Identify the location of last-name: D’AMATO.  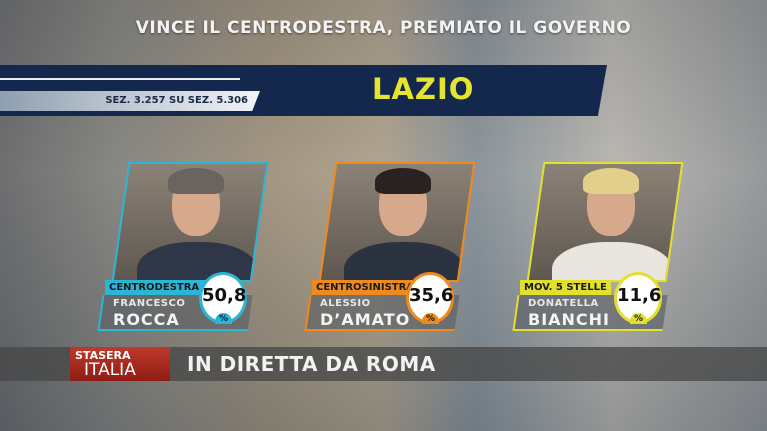
(365, 319).